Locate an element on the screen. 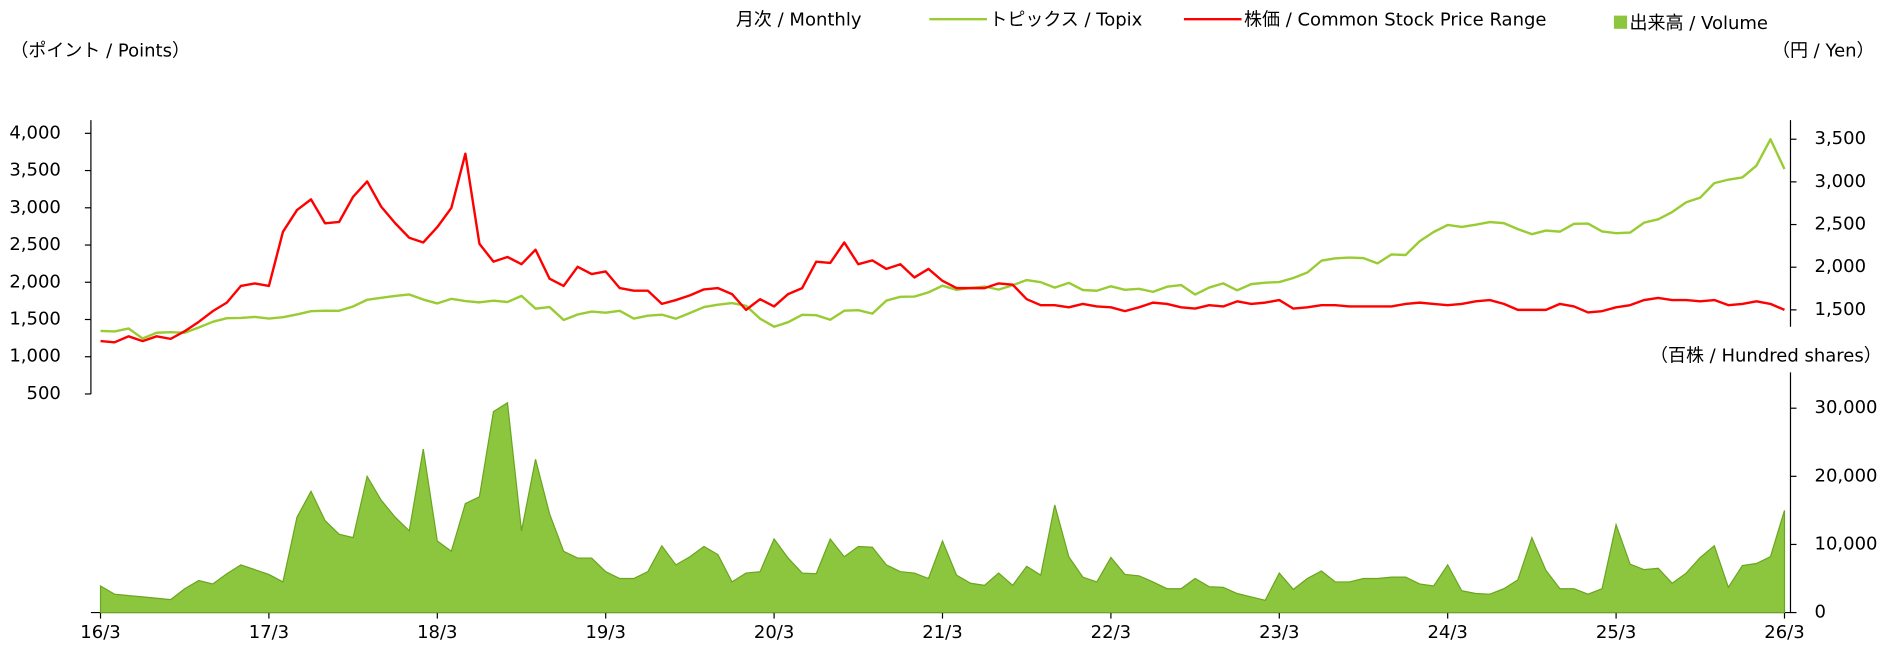  y-tick-label: 2,500 is located at coordinates (35, 244).